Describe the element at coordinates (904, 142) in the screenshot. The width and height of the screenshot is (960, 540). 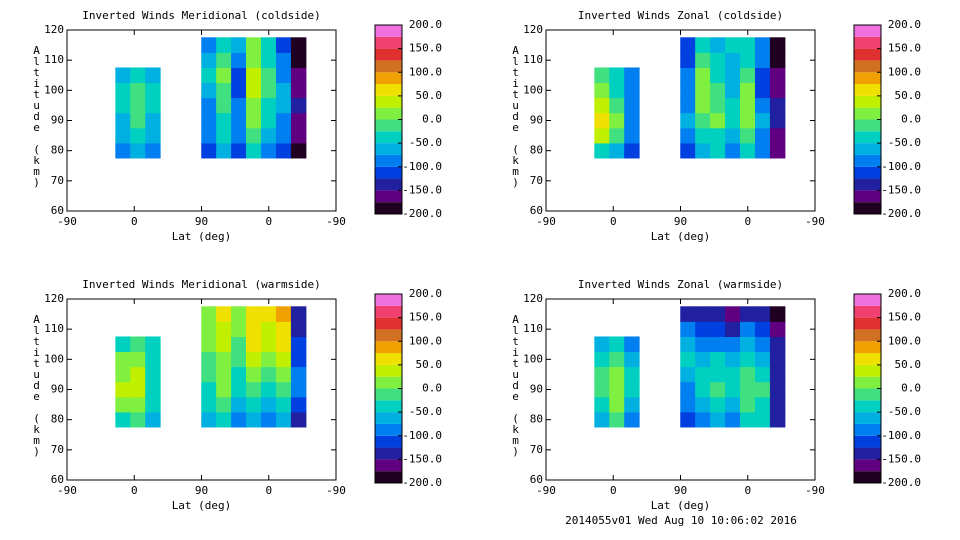
I see `colorbar-tick-label: -50.0` at that location.